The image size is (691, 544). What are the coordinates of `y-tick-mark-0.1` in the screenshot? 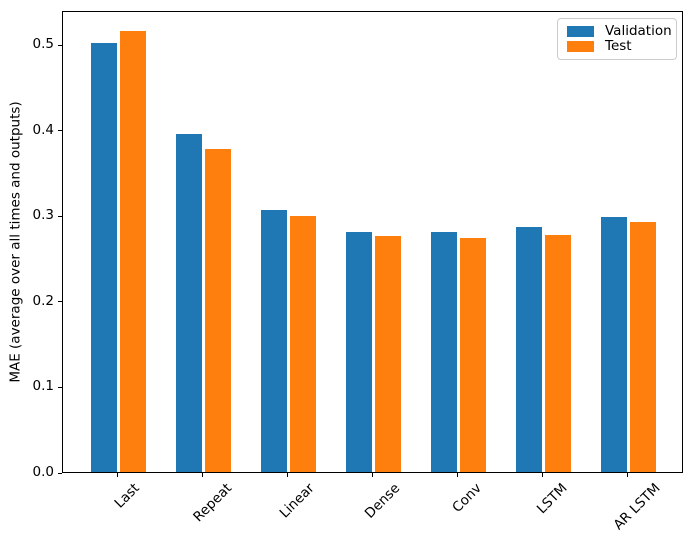 It's located at (60, 387).